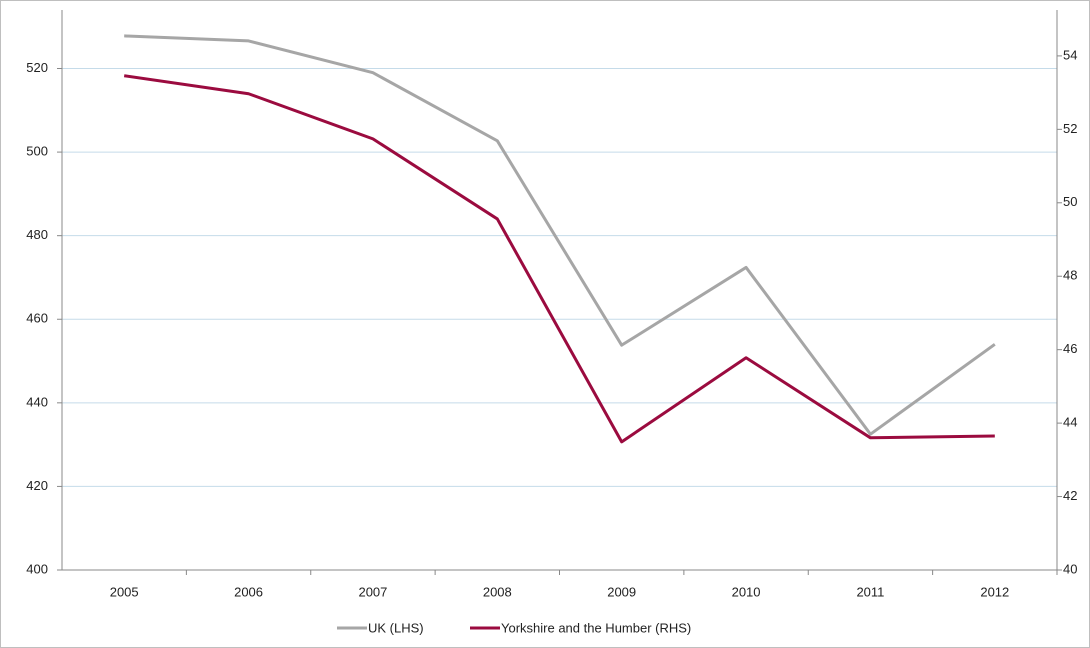  I want to click on y2-tick-label: 46, so click(1070, 348).